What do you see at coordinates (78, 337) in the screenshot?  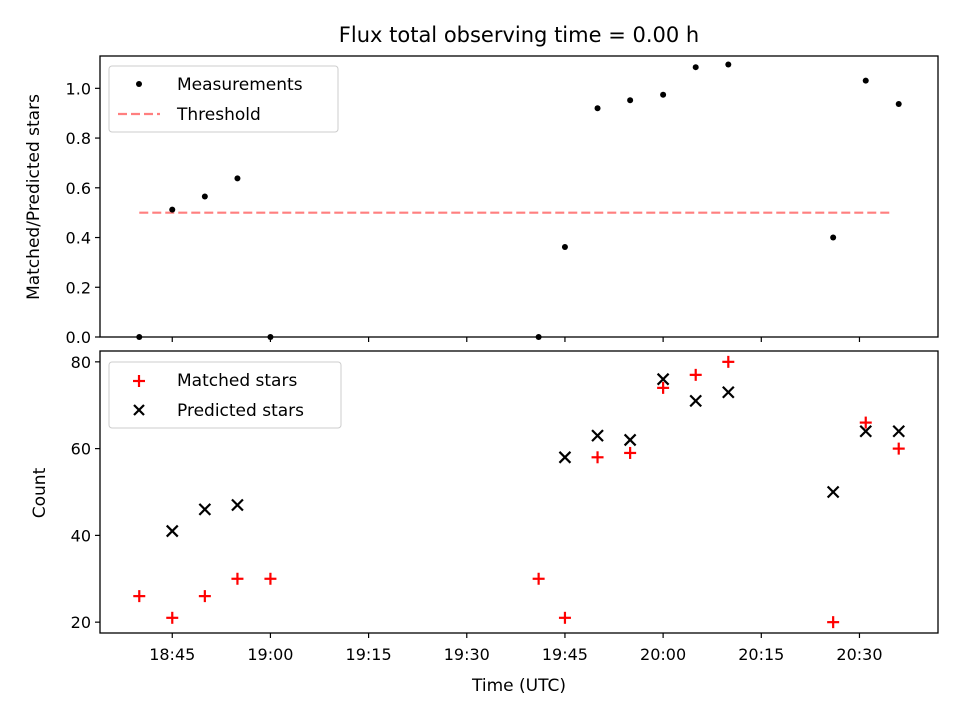 I see `y-tick-label: 0.0` at bounding box center [78, 337].